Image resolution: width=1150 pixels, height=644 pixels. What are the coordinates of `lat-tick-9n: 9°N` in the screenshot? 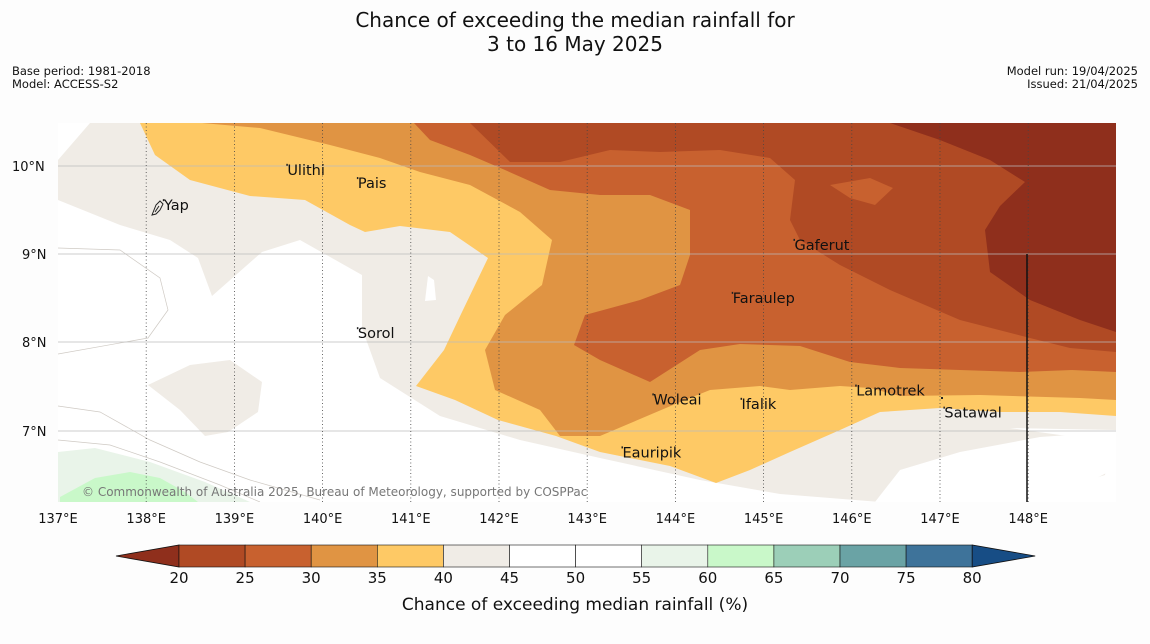 It's located at (34, 255).